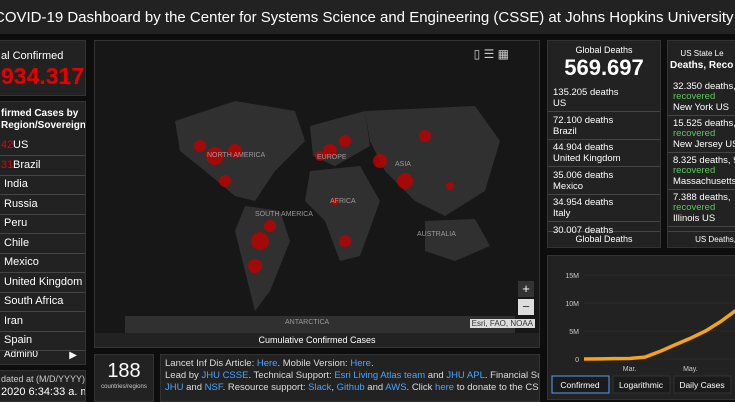 The image size is (735, 402). I want to click on label: countries/regions, so click(124, 387).